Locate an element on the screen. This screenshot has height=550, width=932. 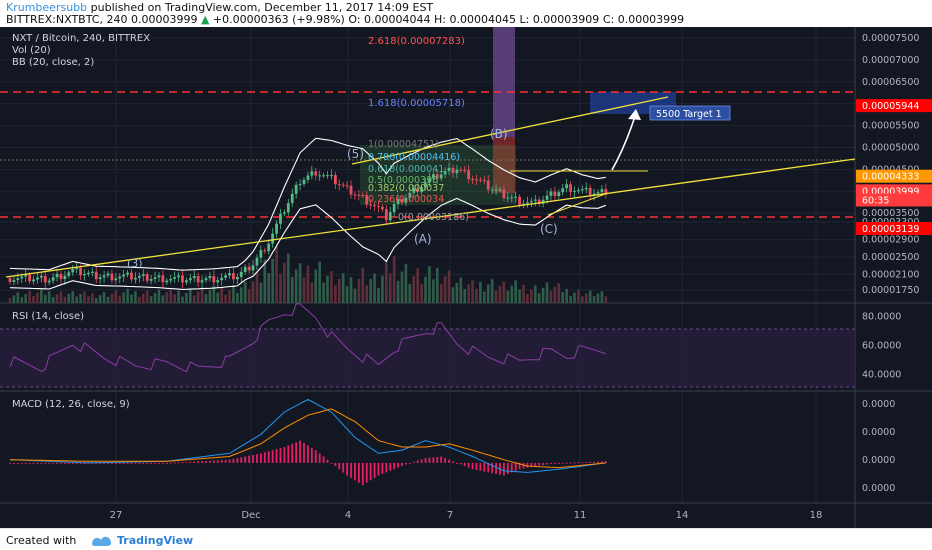
legend-title: NXT / Bitcoin, 240, BITTREX is located at coordinates (81, 38).